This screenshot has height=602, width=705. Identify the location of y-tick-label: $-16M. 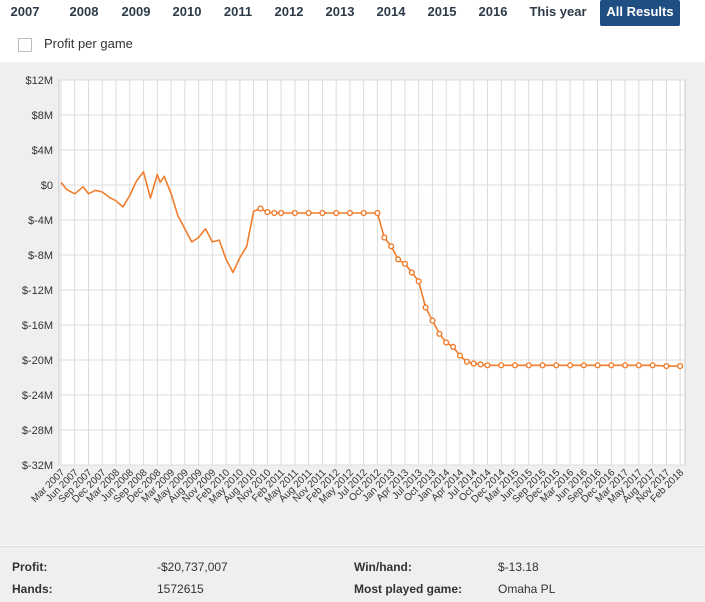
(37, 326).